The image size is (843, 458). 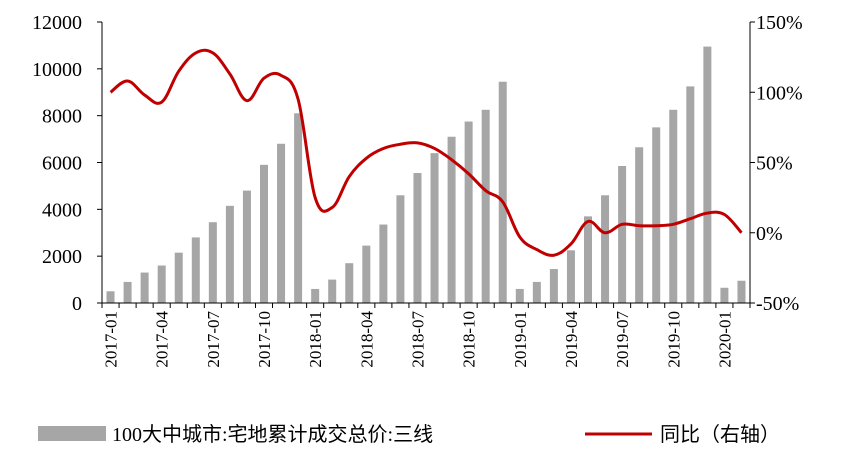 What do you see at coordinates (264, 339) in the screenshot?
I see `x-tick-label: 2017-10` at bounding box center [264, 339].